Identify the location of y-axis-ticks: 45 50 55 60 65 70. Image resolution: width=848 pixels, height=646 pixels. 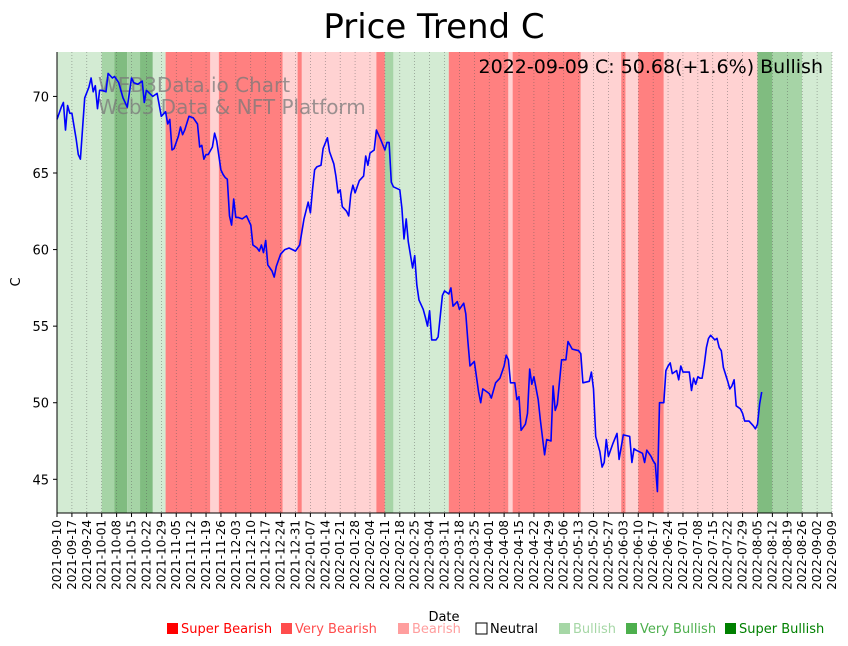
(44, 289).